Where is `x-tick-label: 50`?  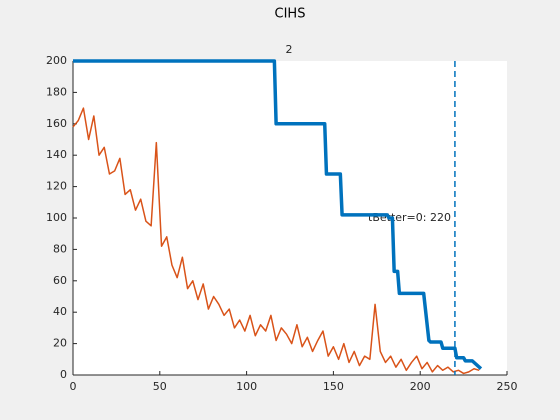
x-tick-label: 50 is located at coordinates (160, 386).